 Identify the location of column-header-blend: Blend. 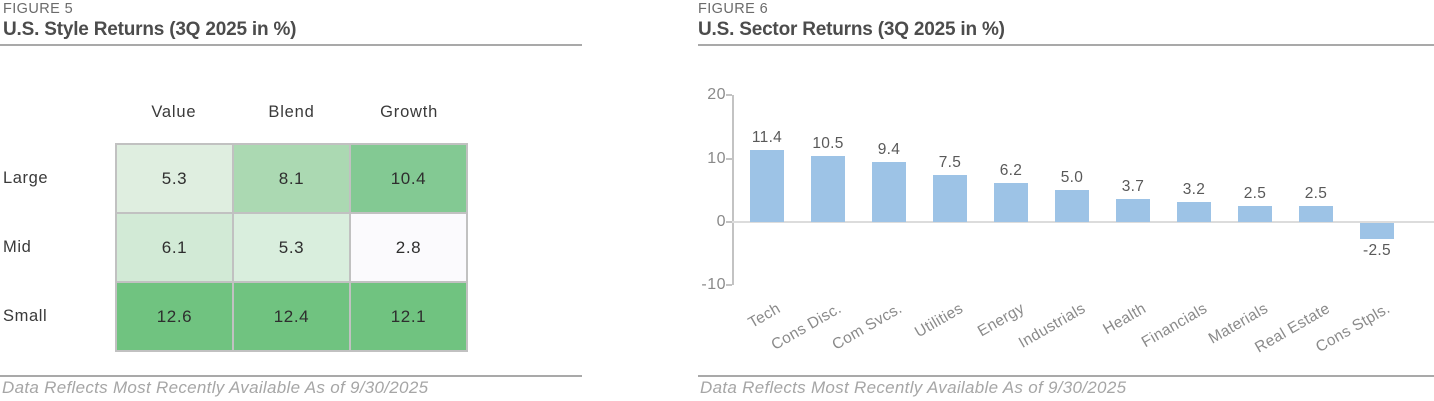
(291, 112).